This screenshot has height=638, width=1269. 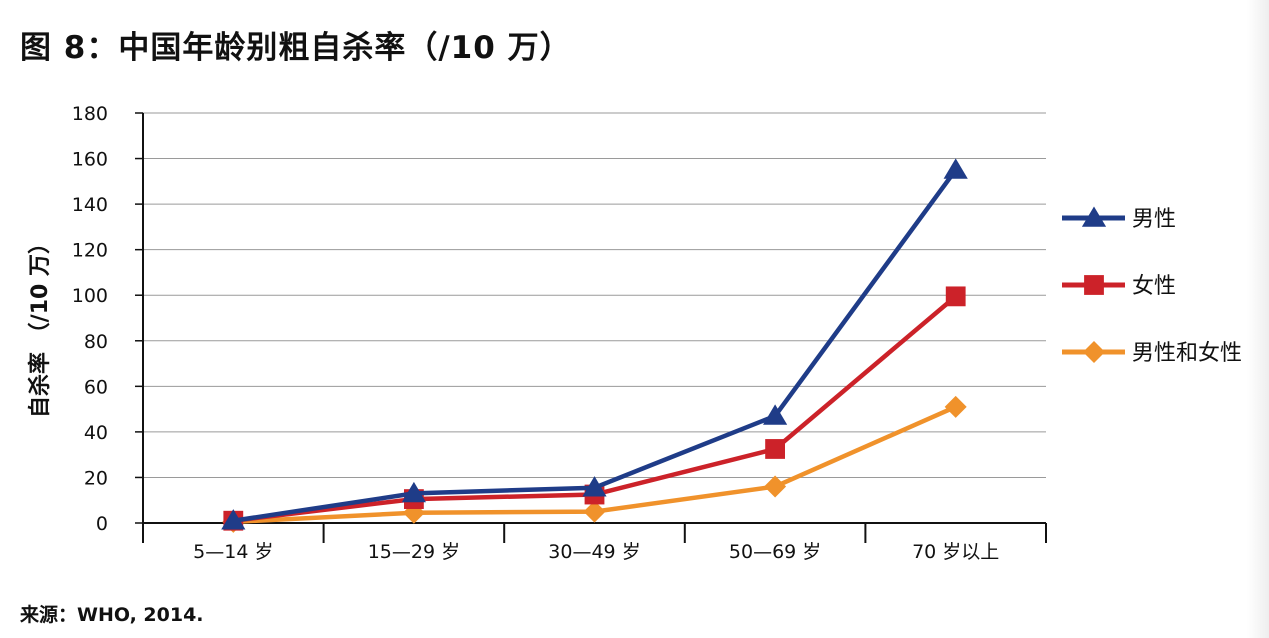 What do you see at coordinates (40, 325) in the screenshot?
I see `y-axis-label: 自杀率 （/10 万）` at bounding box center [40, 325].